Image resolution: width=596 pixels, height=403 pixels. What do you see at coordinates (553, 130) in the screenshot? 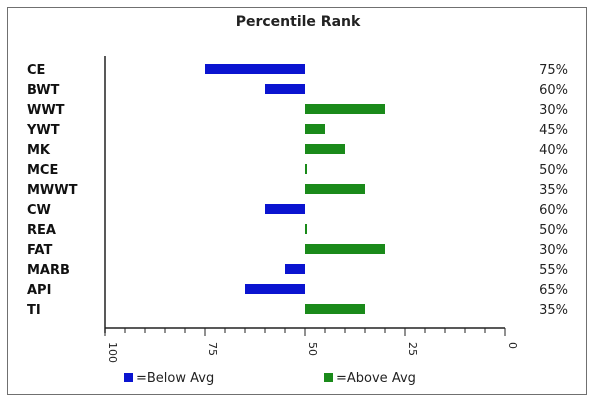
I see `percent-label: 45%` at bounding box center [553, 130].